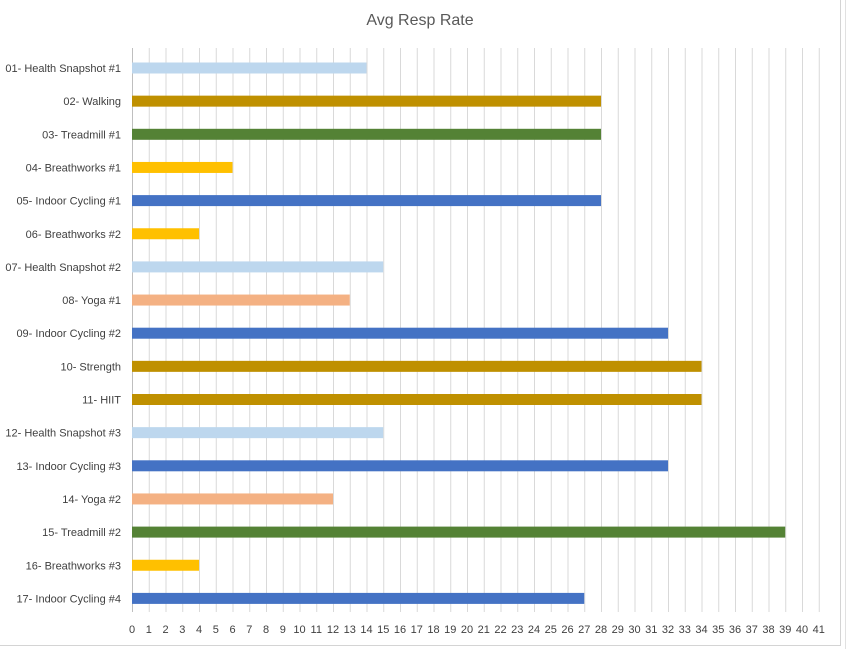 This screenshot has width=850, height=649. I want to click on x-tick-label: 25, so click(551, 630).